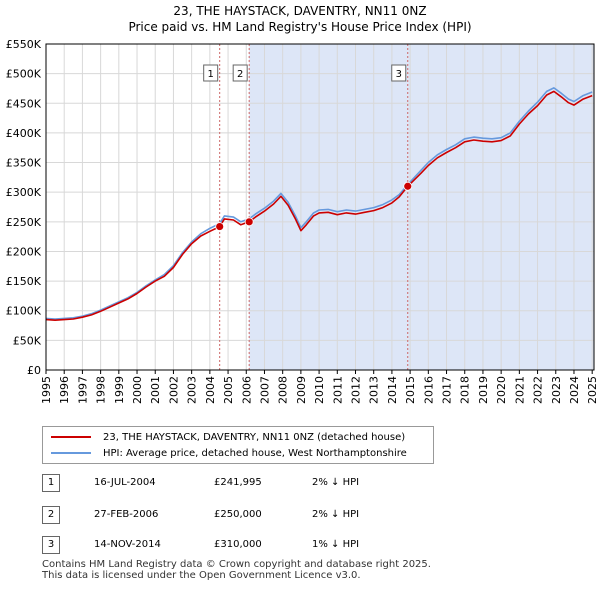 The image size is (600, 590). What do you see at coordinates (24, 311) in the screenshot?
I see `y-tick-label: £100K` at bounding box center [24, 311].